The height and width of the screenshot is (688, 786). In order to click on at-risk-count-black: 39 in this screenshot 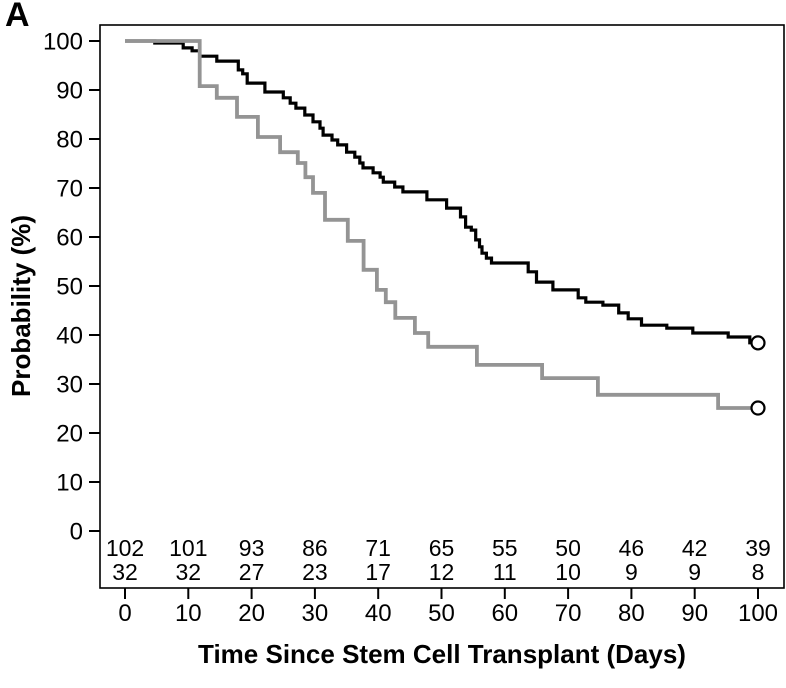, I will do `click(758, 548)`.